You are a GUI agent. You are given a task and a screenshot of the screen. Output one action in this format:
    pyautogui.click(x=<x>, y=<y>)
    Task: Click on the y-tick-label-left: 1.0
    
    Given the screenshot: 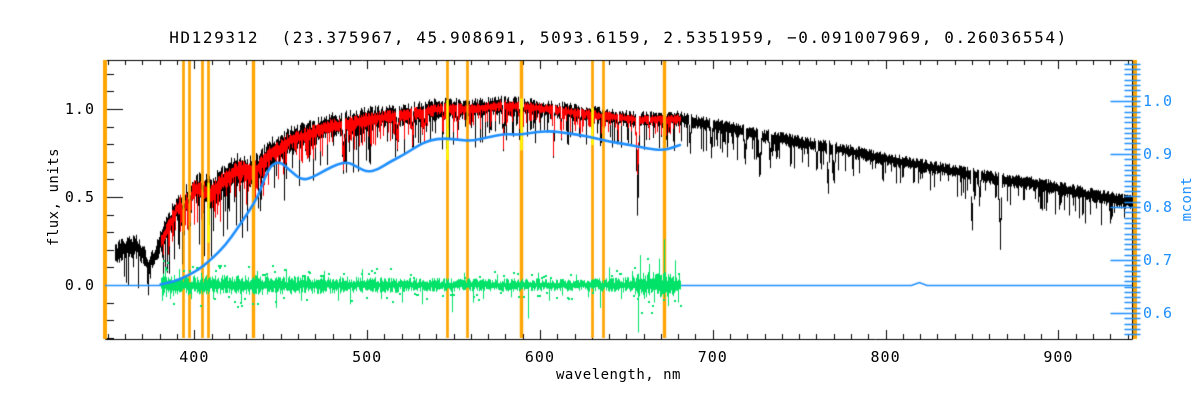 What is the action you would take?
    pyautogui.click(x=79, y=109)
    